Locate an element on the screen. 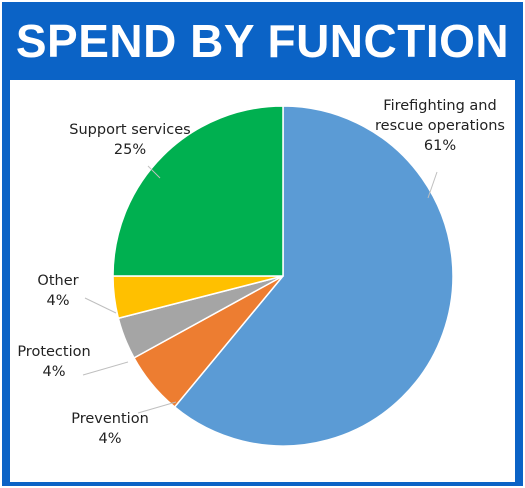  slice-label-4: Support services 25% is located at coordinates (129, 140).